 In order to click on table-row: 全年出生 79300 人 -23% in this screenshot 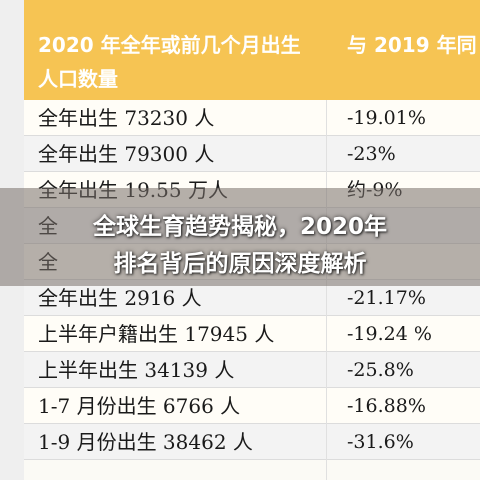, I will do `click(252, 154)`.